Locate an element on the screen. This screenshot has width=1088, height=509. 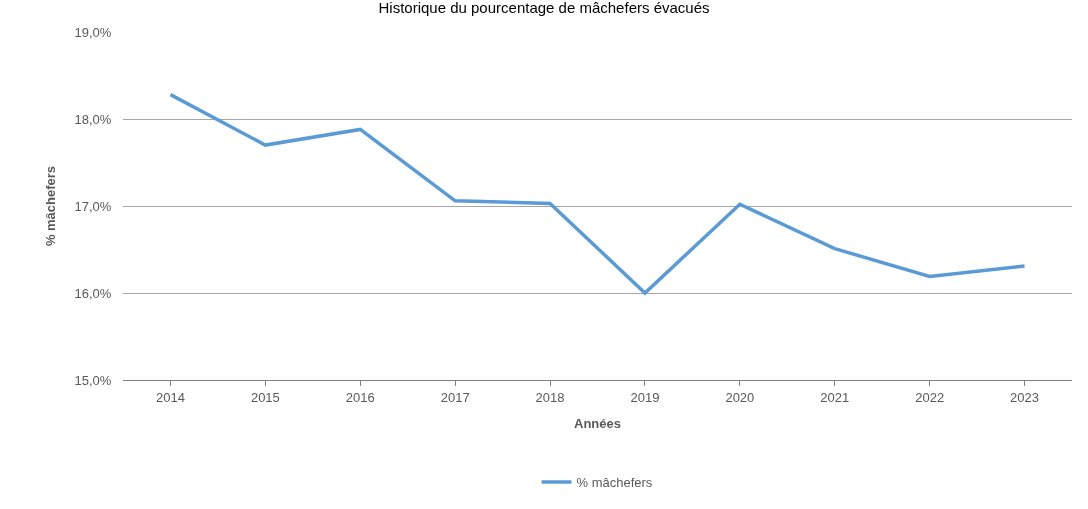
y-tick-label: 16,0% is located at coordinates (93, 293).